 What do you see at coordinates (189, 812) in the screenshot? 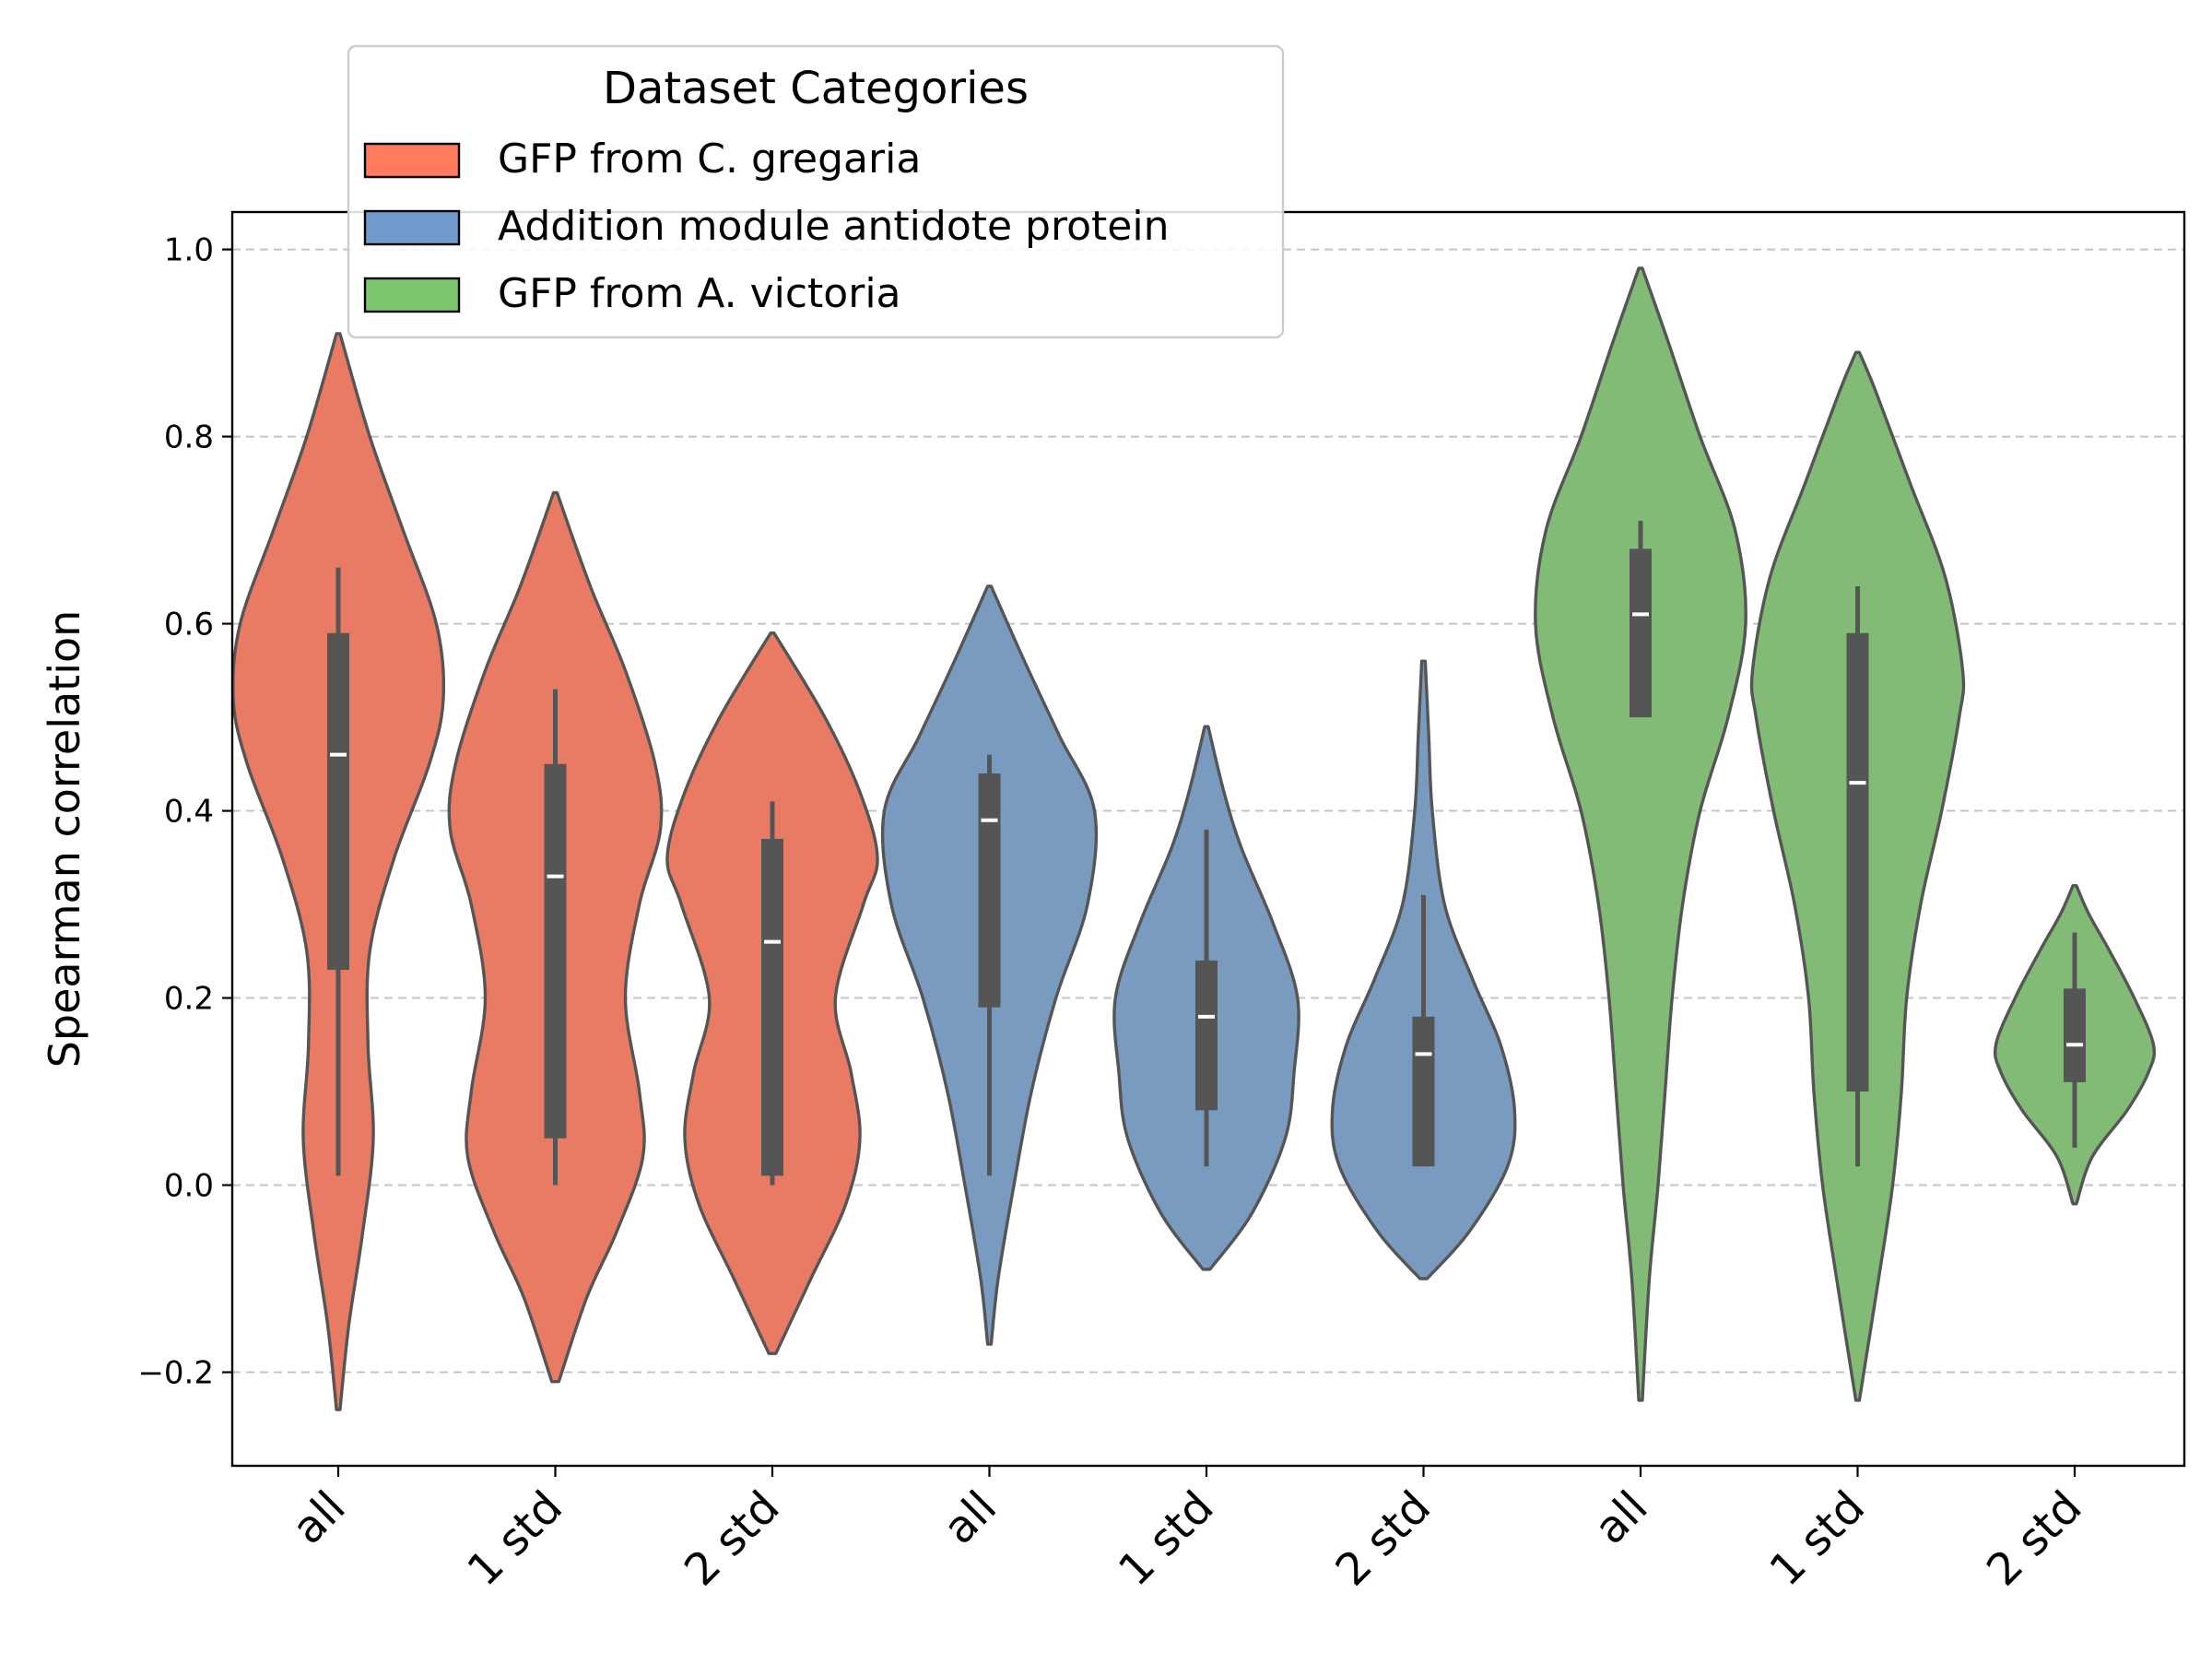
I see `y-tick-label: 0.4` at bounding box center [189, 812].